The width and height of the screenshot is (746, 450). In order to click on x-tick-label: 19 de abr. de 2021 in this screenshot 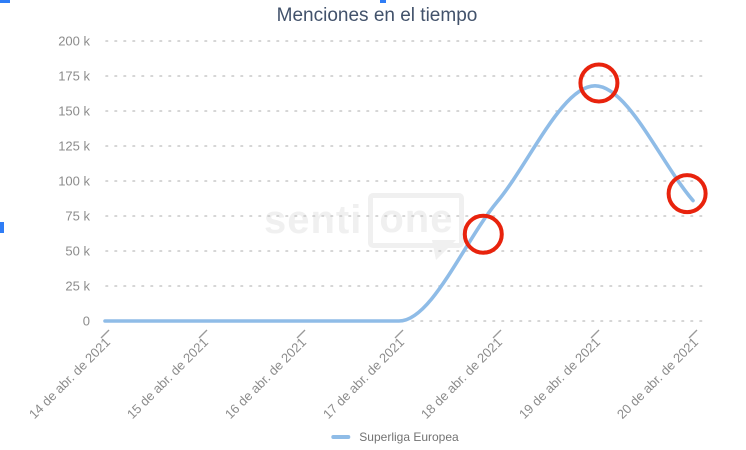, I will do `click(559, 378)`.